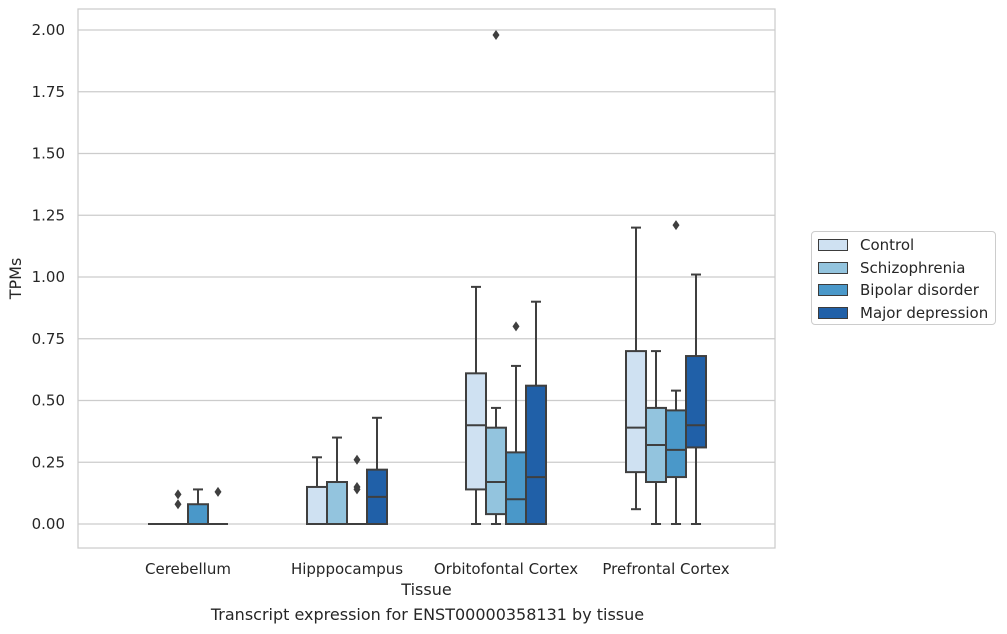 This screenshot has width=1007, height=634. What do you see at coordinates (913, 267) in the screenshot?
I see `legend-label: Schizophrenia` at bounding box center [913, 267].